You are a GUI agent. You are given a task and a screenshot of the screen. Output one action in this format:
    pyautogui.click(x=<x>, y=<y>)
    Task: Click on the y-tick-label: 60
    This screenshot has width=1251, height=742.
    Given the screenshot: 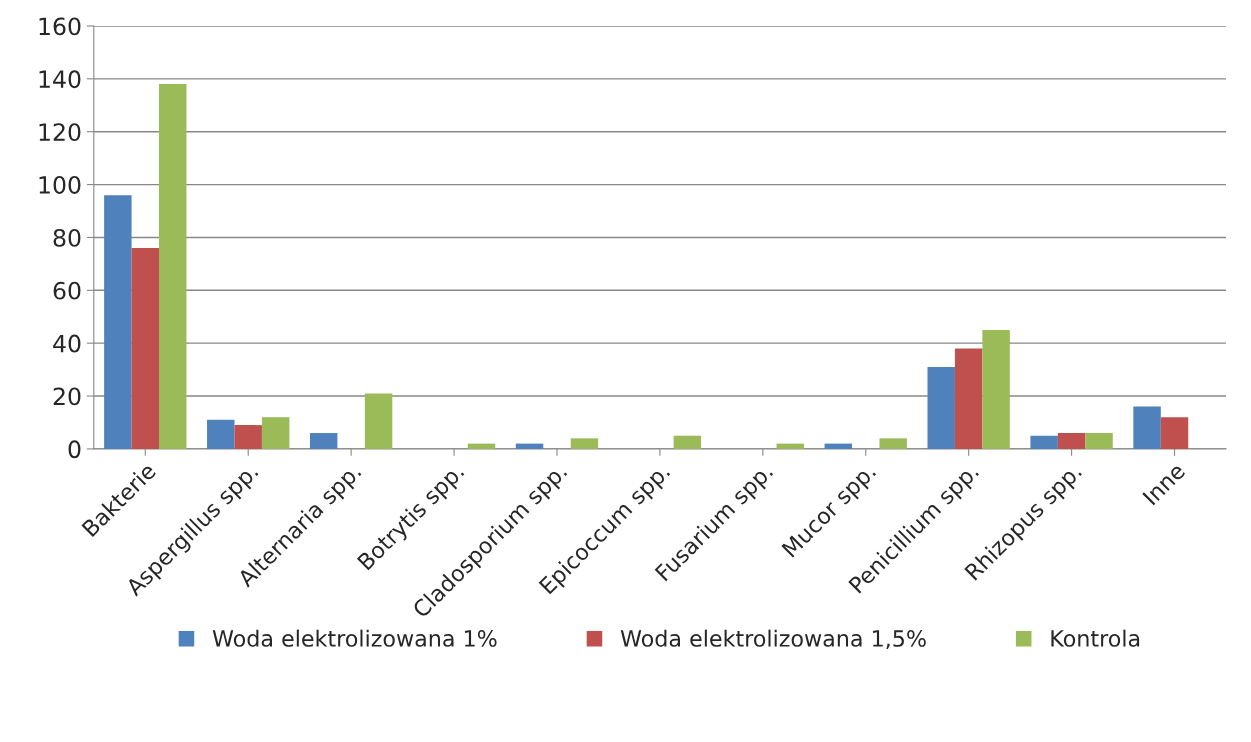 What is the action you would take?
    pyautogui.click(x=67, y=290)
    